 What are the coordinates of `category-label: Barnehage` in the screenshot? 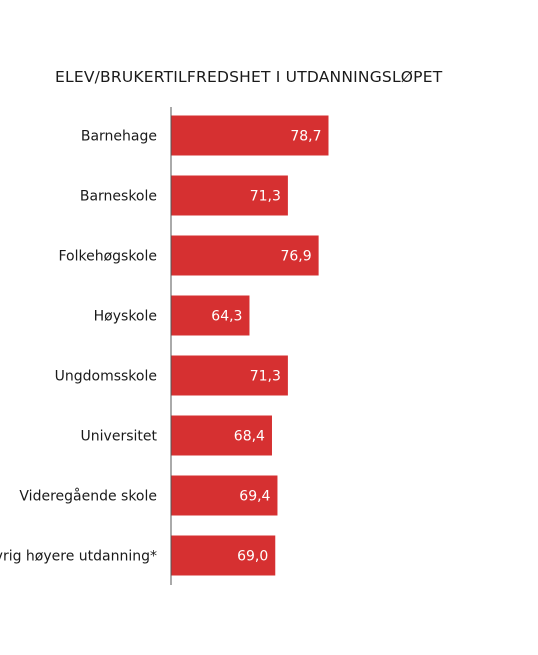 It's located at (119, 137).